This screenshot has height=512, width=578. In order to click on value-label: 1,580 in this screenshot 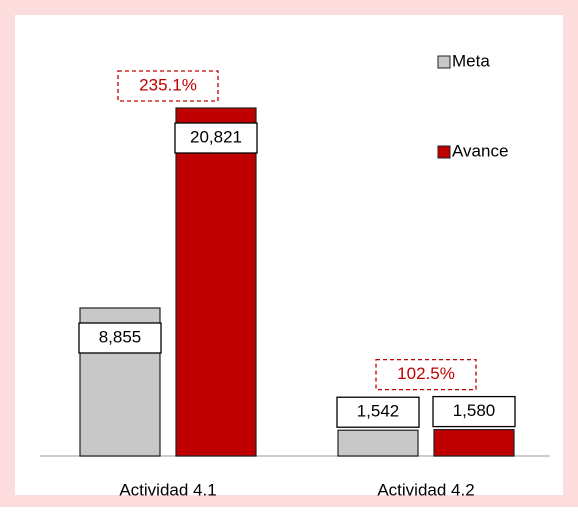, I will do `click(474, 410)`.